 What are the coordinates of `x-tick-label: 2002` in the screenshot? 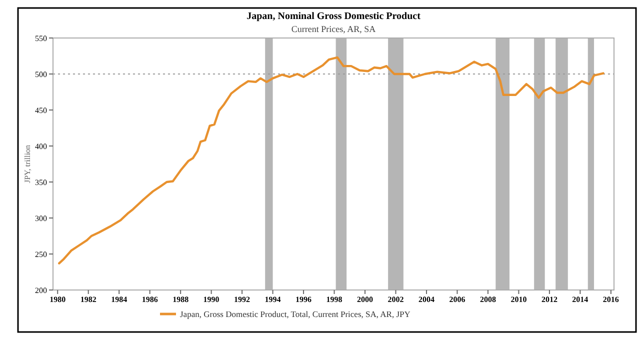 It's located at (396, 299).